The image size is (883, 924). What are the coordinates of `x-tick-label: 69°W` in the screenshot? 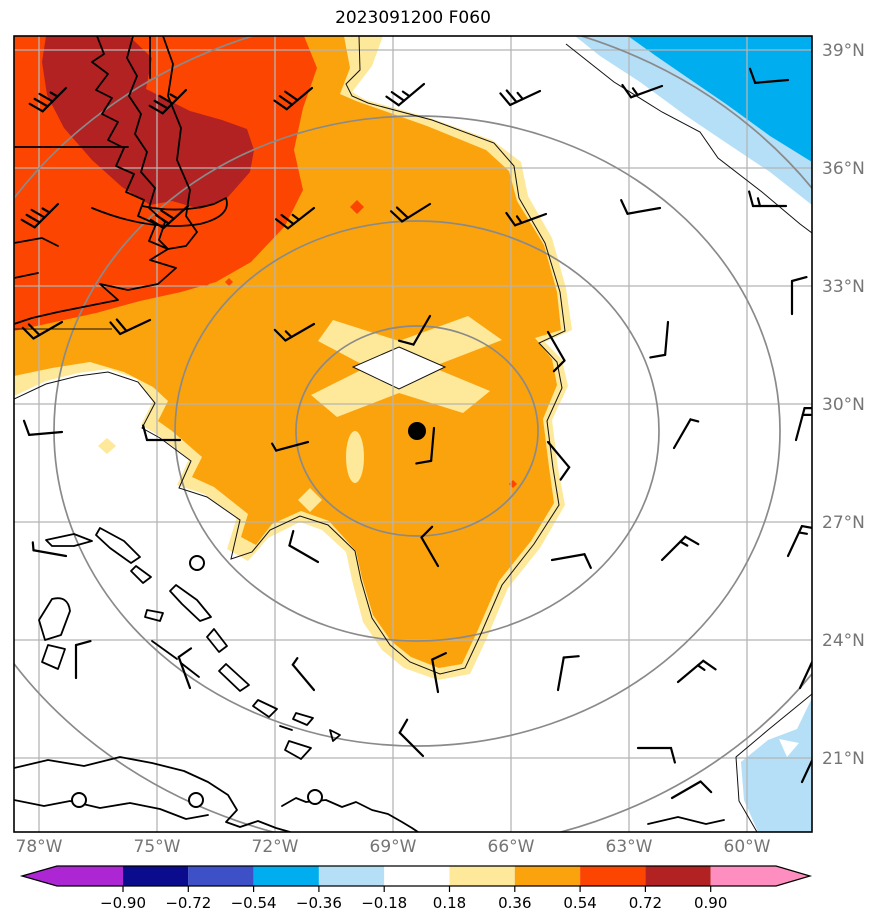 It's located at (393, 847).